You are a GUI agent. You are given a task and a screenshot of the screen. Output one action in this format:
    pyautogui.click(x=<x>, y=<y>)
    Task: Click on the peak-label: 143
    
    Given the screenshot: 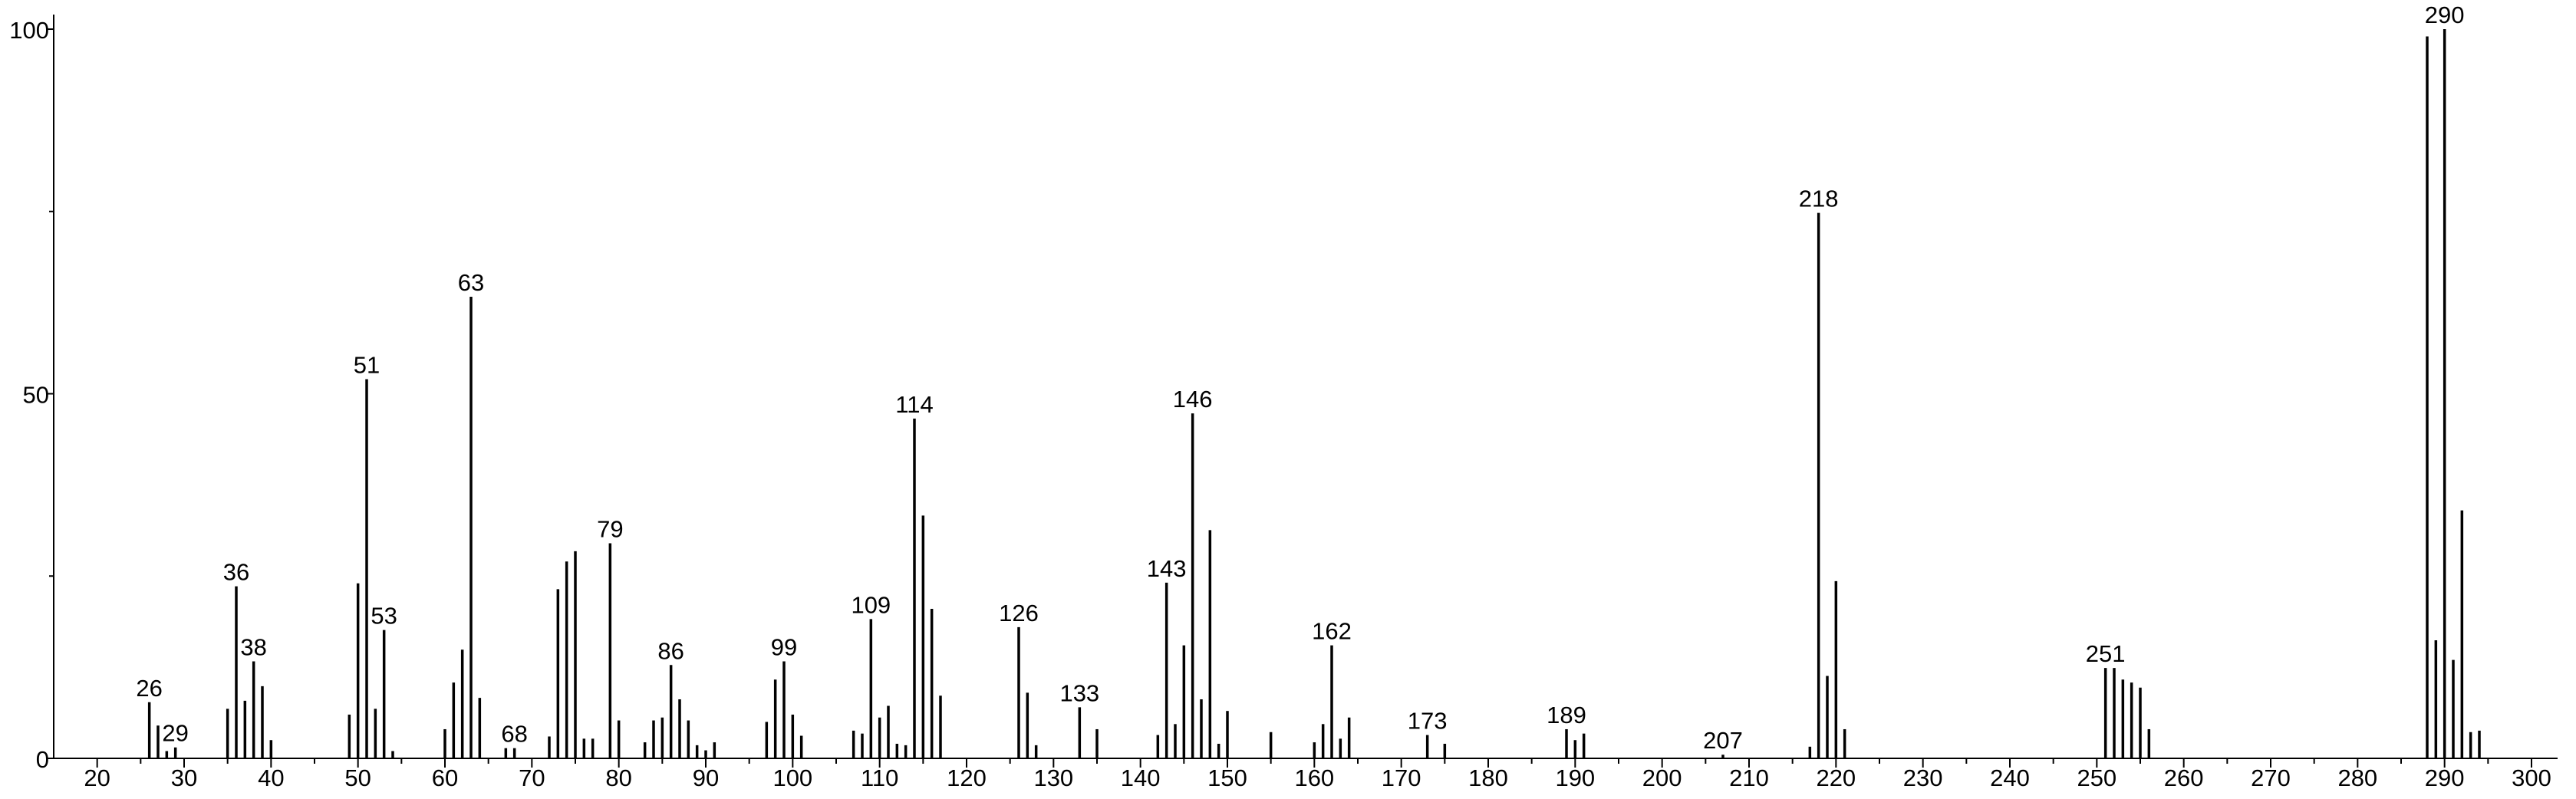 What is the action you would take?
    pyautogui.click(x=1167, y=568)
    